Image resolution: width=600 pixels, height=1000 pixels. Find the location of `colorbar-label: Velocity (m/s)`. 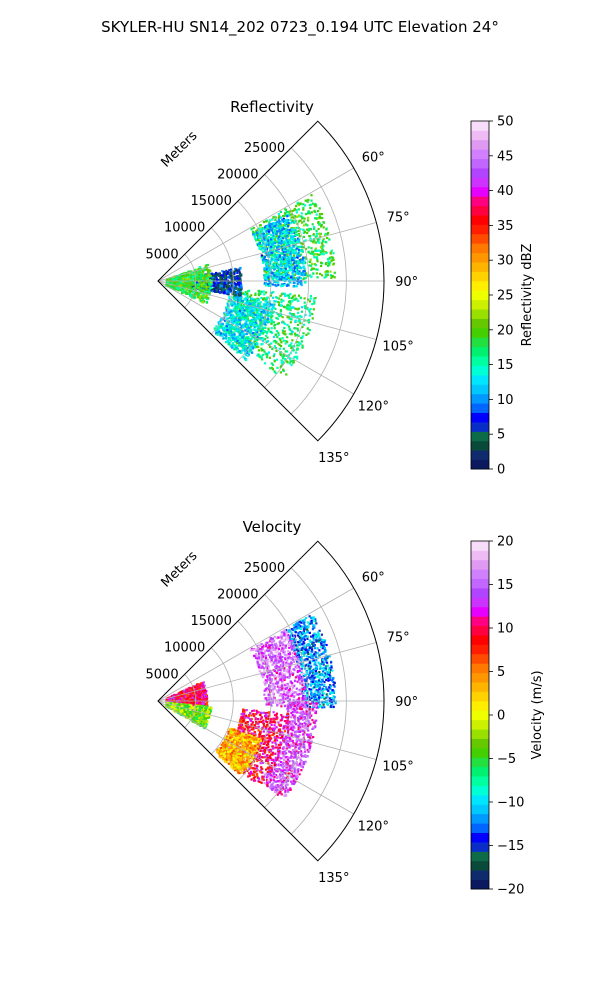

colorbar-label: Velocity (m/s) is located at coordinates (537, 714).